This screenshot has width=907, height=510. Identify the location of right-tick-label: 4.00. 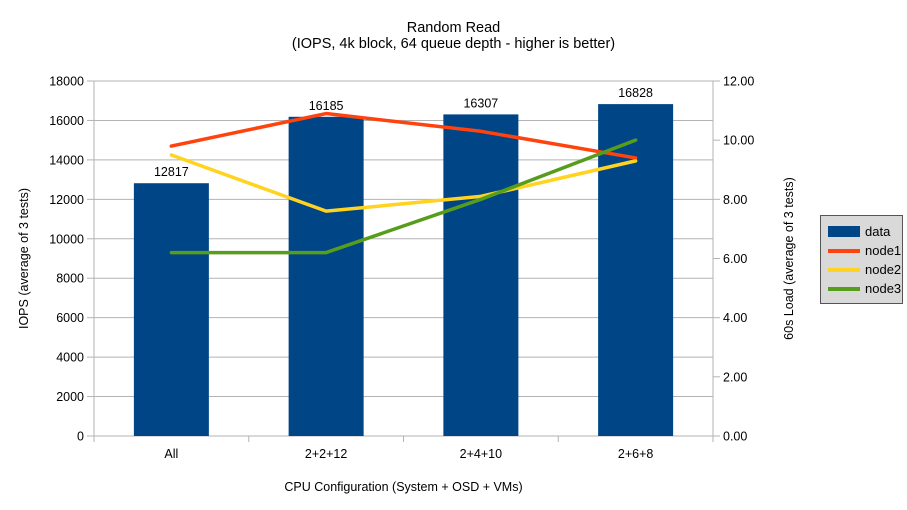
(735, 318).